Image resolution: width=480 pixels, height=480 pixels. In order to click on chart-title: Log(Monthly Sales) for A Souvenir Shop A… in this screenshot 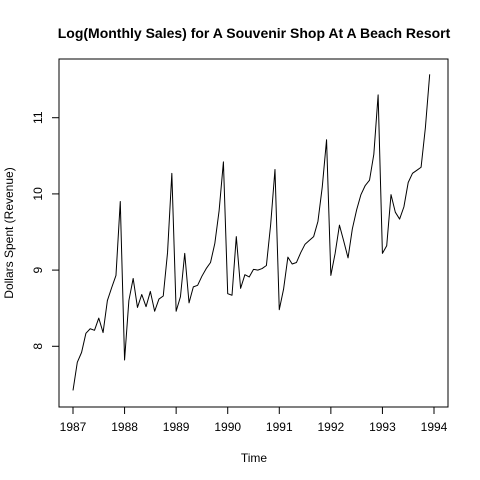, I will do `click(254, 33)`.